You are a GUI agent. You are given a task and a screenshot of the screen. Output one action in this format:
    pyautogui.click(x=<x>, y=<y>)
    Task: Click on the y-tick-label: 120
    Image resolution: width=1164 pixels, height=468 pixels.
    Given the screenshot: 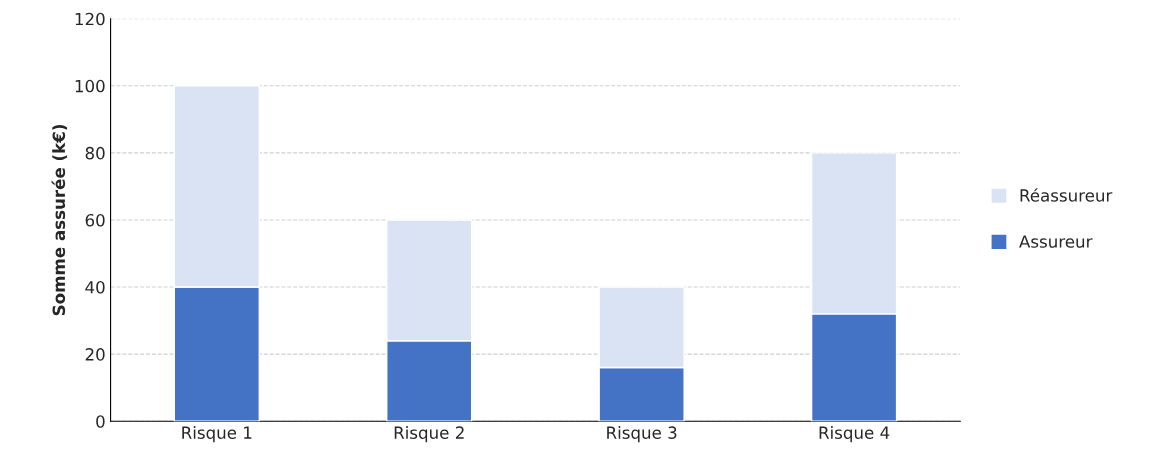 What is the action you would take?
    pyautogui.click(x=90, y=19)
    